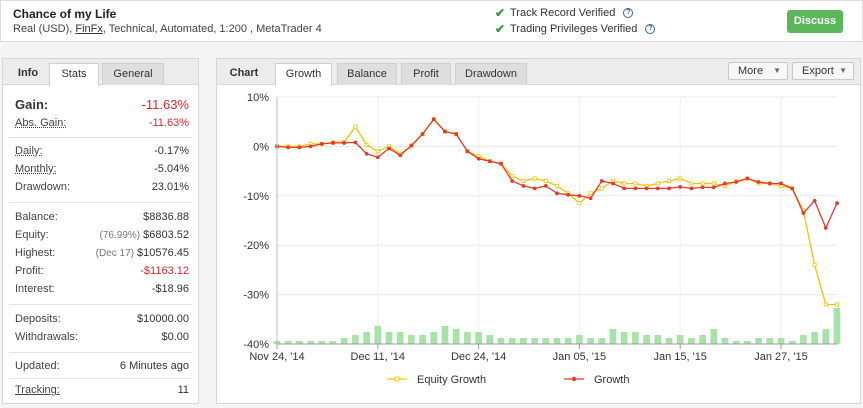 The height and width of the screenshot is (408, 863). I want to click on tab-stats: Stats, so click(74, 74).